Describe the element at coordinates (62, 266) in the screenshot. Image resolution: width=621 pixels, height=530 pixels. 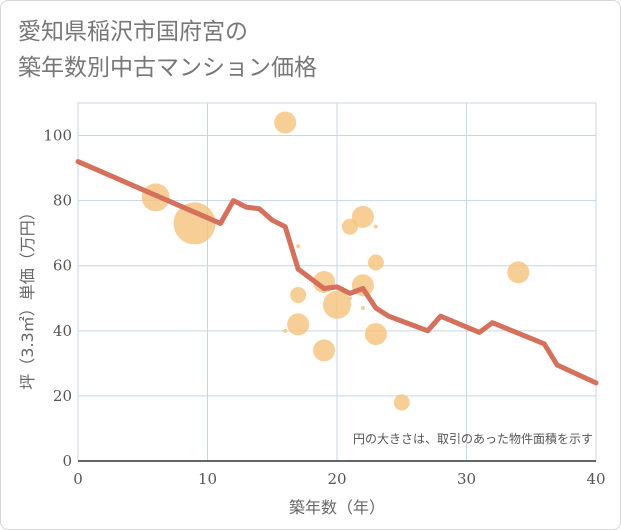
I see `y-tick-label: 60` at that location.